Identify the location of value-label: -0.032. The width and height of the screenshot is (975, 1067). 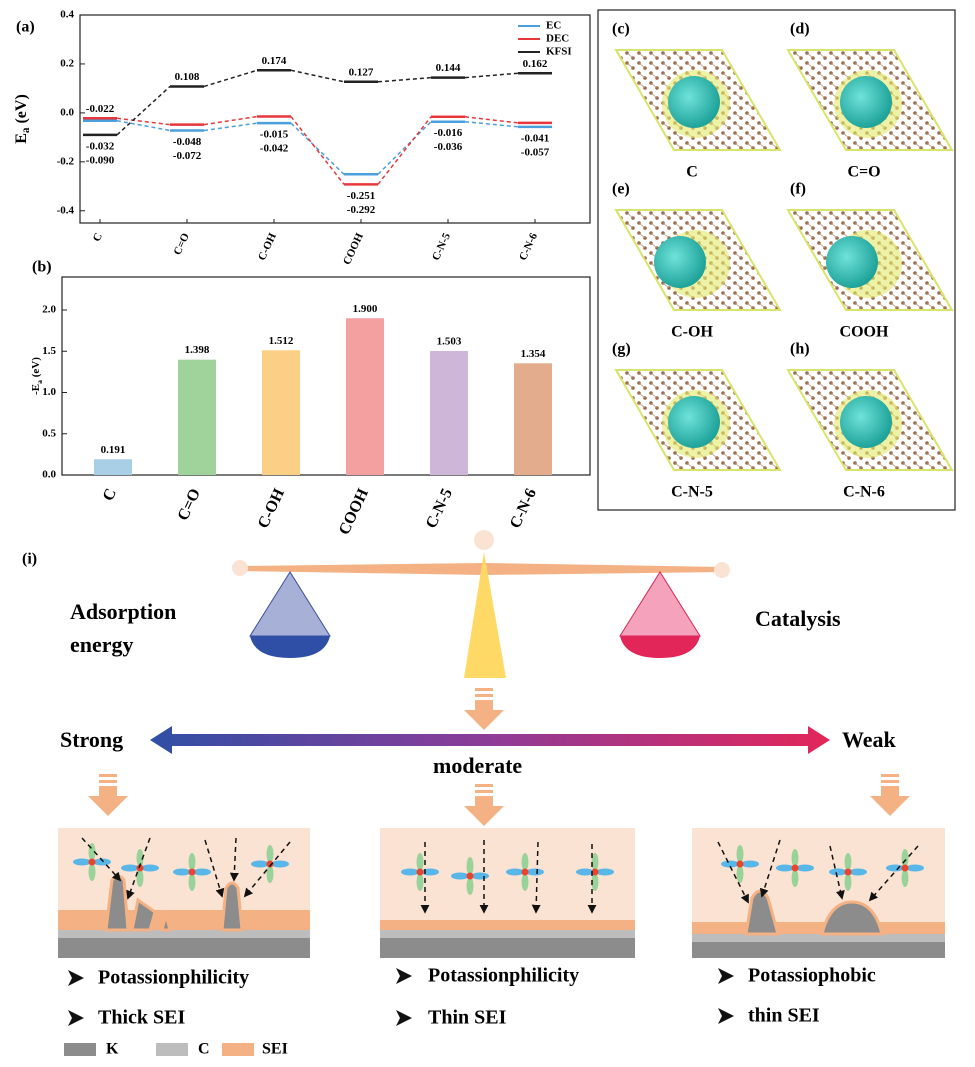
(100, 146).